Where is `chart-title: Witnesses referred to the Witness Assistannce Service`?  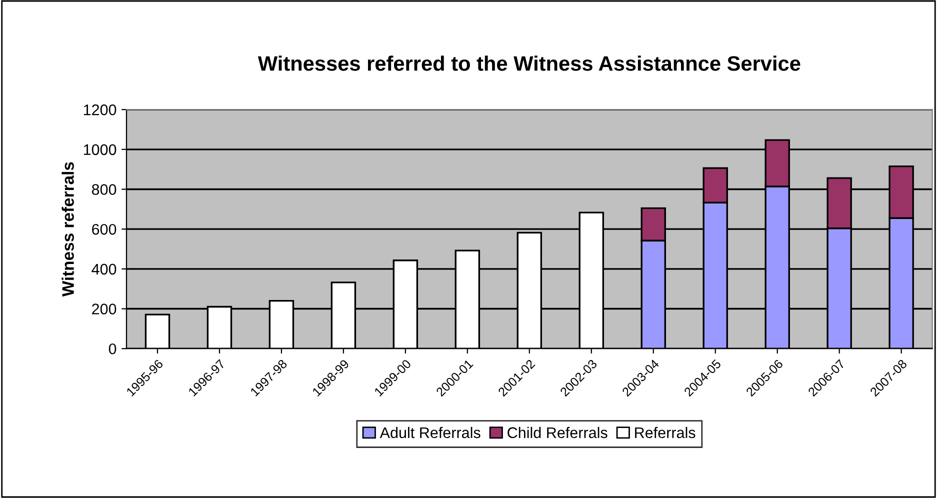
chart-title: Witnesses referred to the Witness Assistannce Service is located at coordinates (529, 63).